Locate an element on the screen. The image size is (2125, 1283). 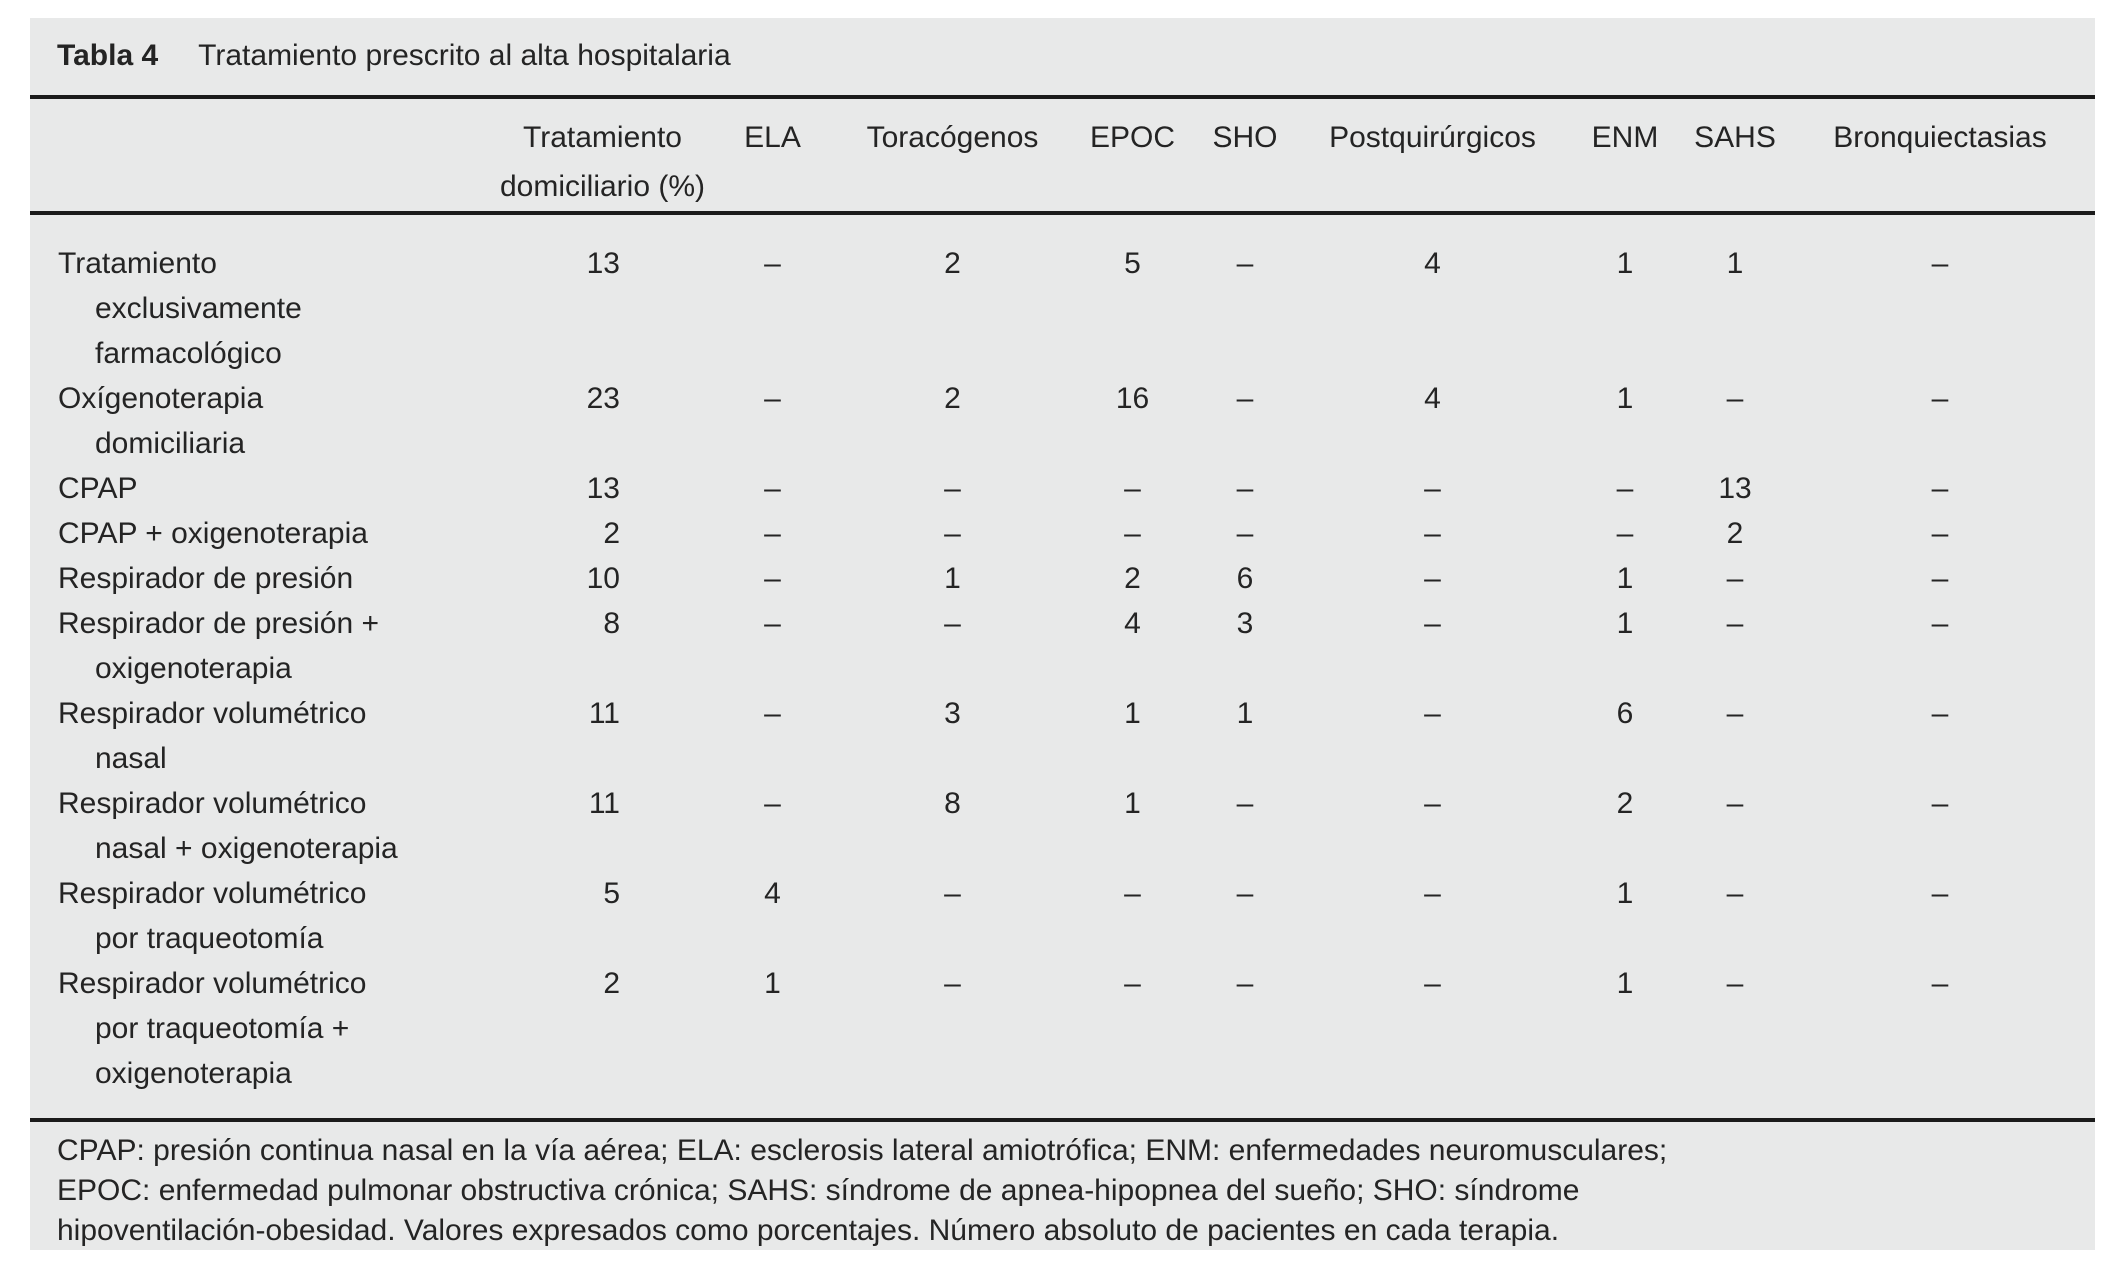
table-caption-label: Tabla 4 is located at coordinates (108, 55).